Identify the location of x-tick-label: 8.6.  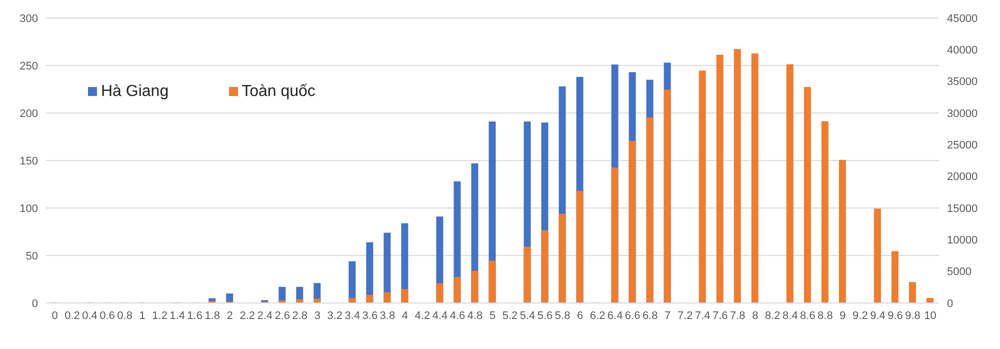
(808, 316).